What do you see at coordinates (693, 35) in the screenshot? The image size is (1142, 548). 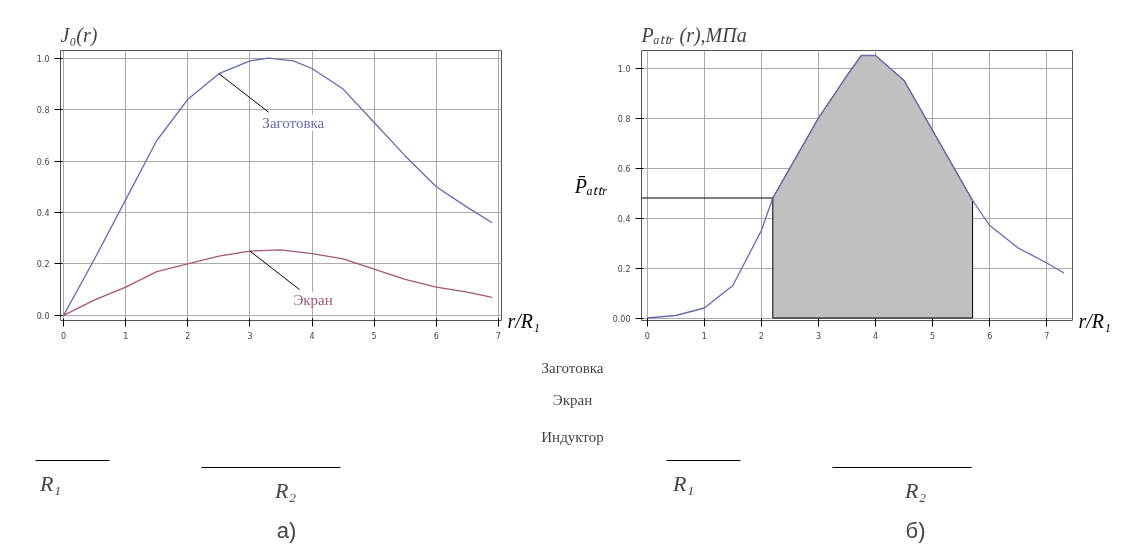 I see `chart-title: Pₐₜₜᵣ (r),МПа` at bounding box center [693, 35].